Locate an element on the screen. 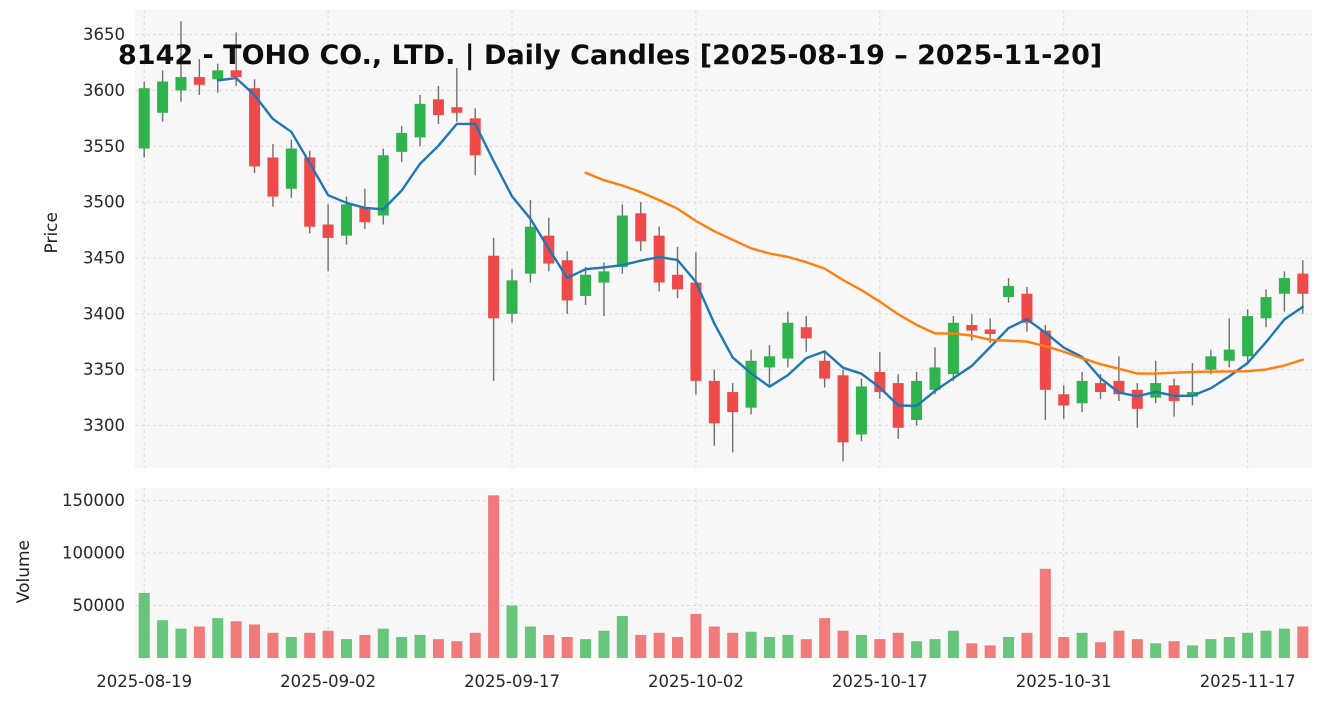 The image size is (1324, 711). date-tick-label: 2025-11-17 is located at coordinates (1248, 681).